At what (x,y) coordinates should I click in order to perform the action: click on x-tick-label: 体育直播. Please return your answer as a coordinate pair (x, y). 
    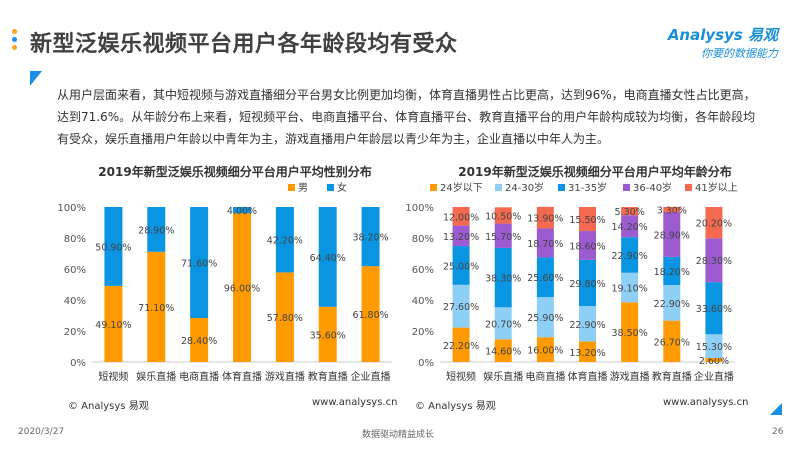
    Looking at the image, I should click on (242, 376).